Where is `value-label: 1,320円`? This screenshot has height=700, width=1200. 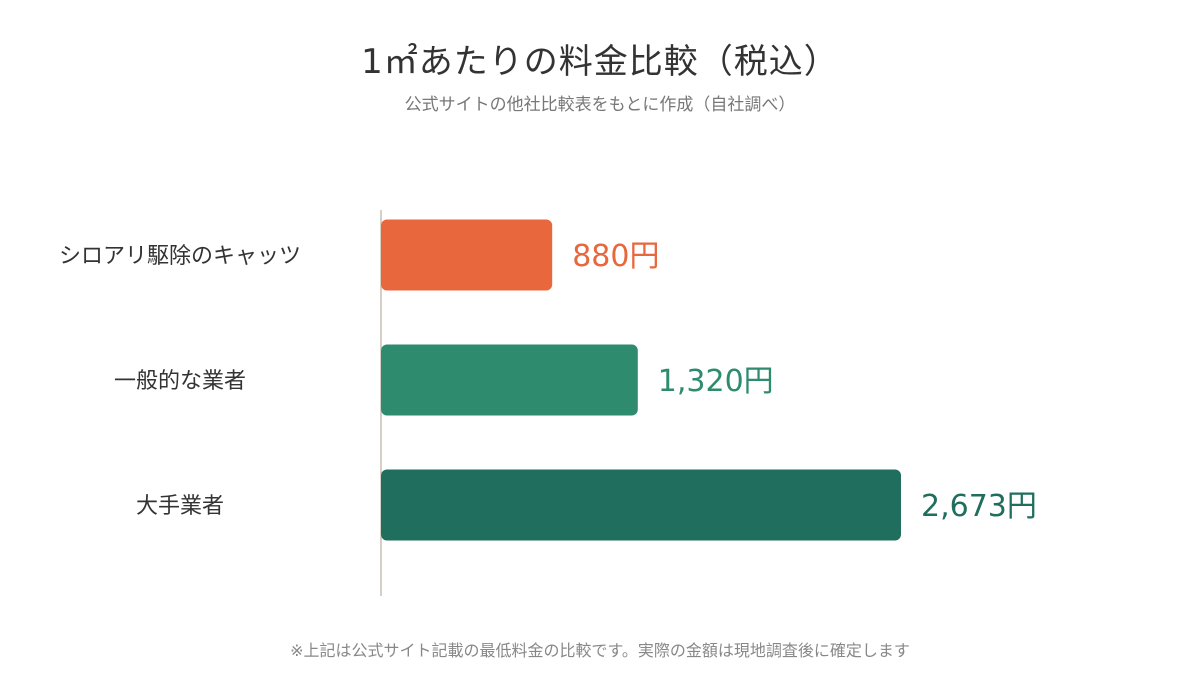 value-label: 1,320円 is located at coordinates (716, 381).